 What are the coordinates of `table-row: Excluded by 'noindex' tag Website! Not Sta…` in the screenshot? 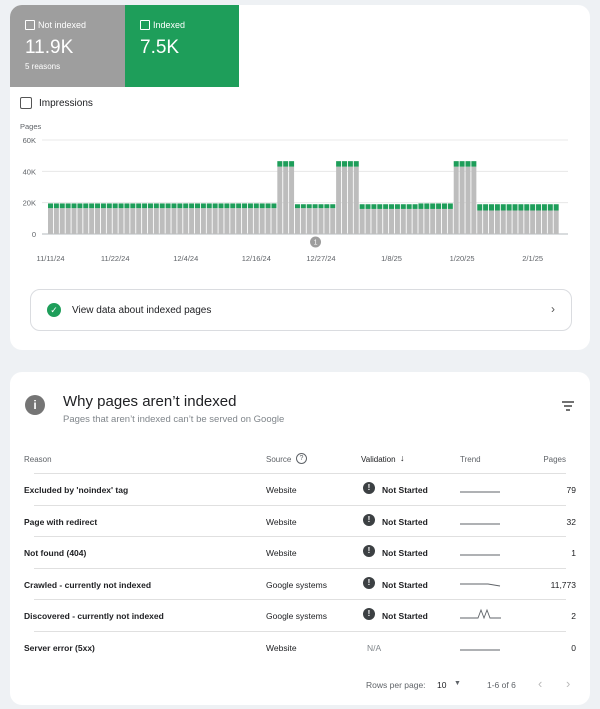 It's located at (300, 489).